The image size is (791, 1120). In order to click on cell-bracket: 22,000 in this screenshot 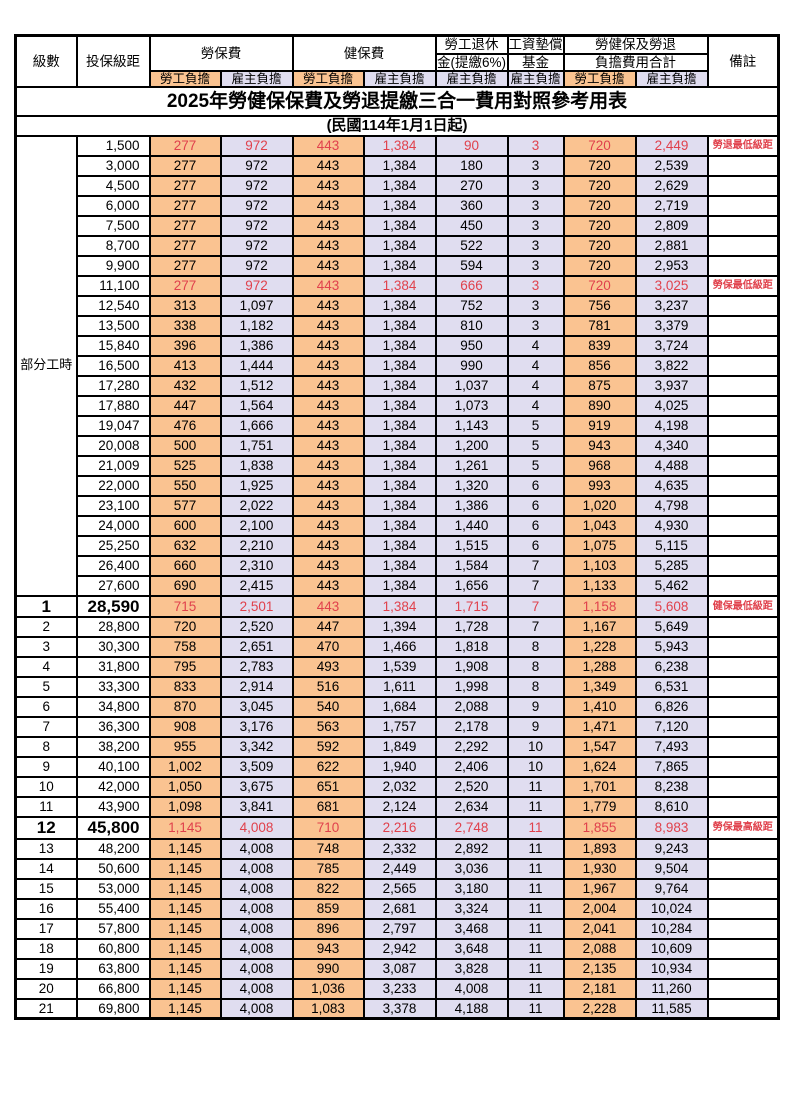, I will do `click(113, 485)`.